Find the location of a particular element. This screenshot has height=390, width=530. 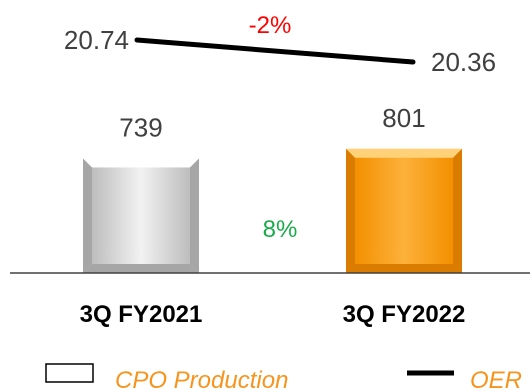

x-tick-label-1: 3Q FY2021 is located at coordinates (141, 314).